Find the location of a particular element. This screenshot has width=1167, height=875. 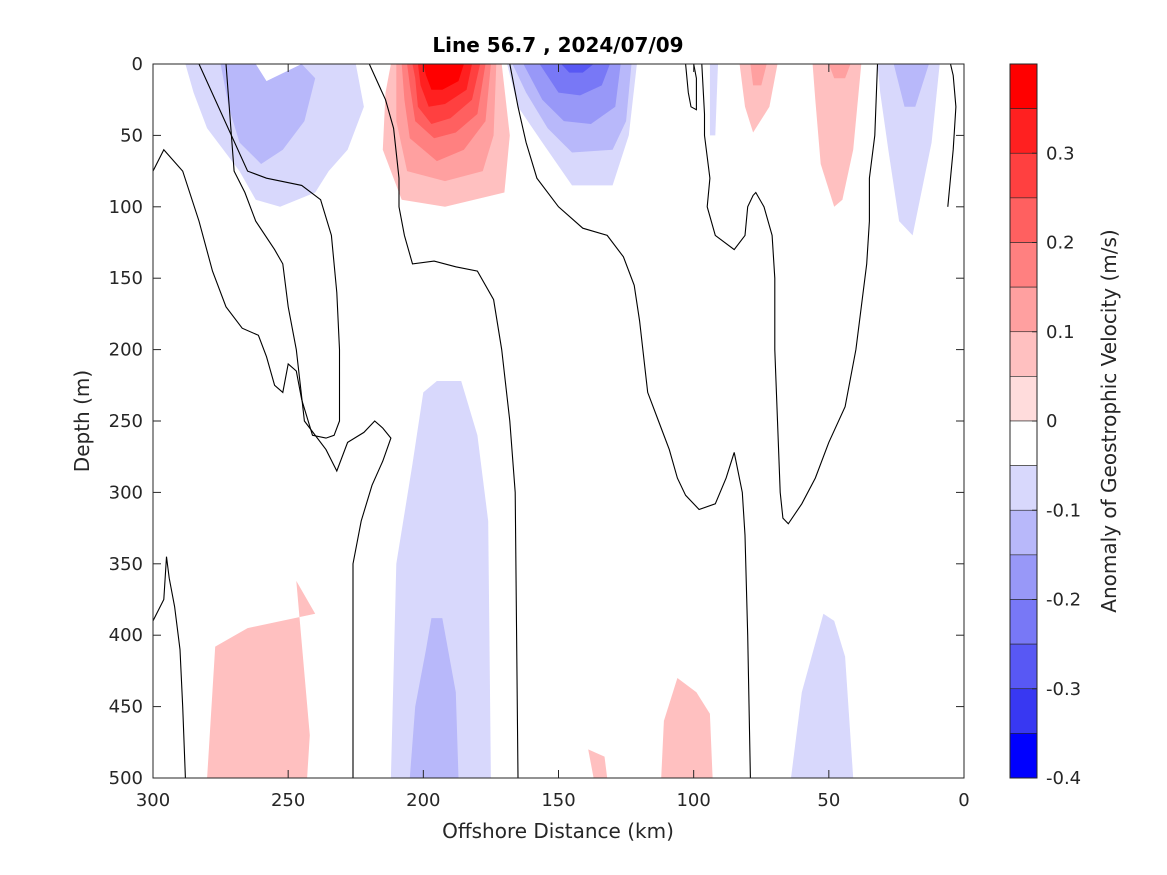

x-tick-label: 250 is located at coordinates (288, 800).